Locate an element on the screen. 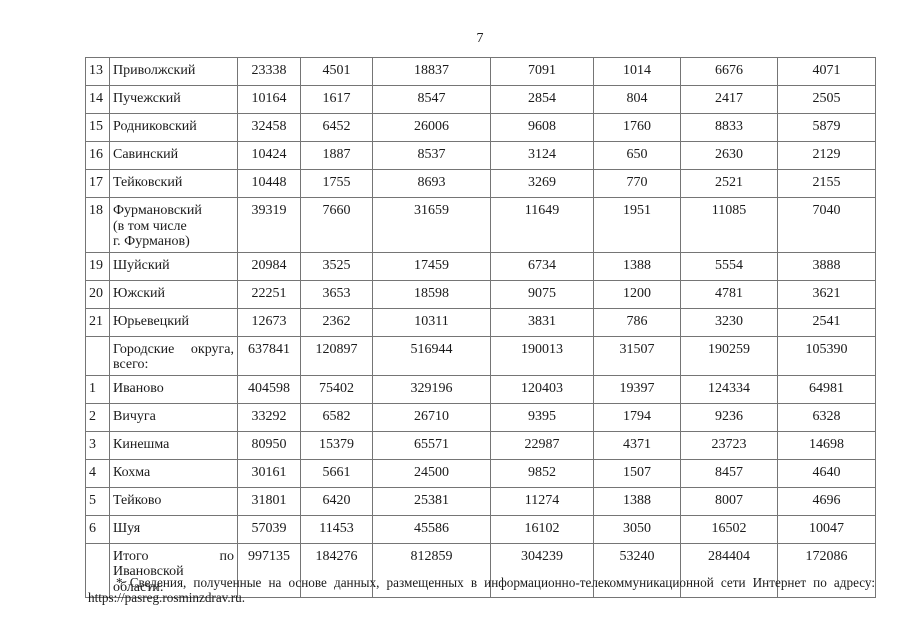 This screenshot has width=905, height=640. district-name-cell: Итого по Ивановской области: is located at coordinates (173, 570).